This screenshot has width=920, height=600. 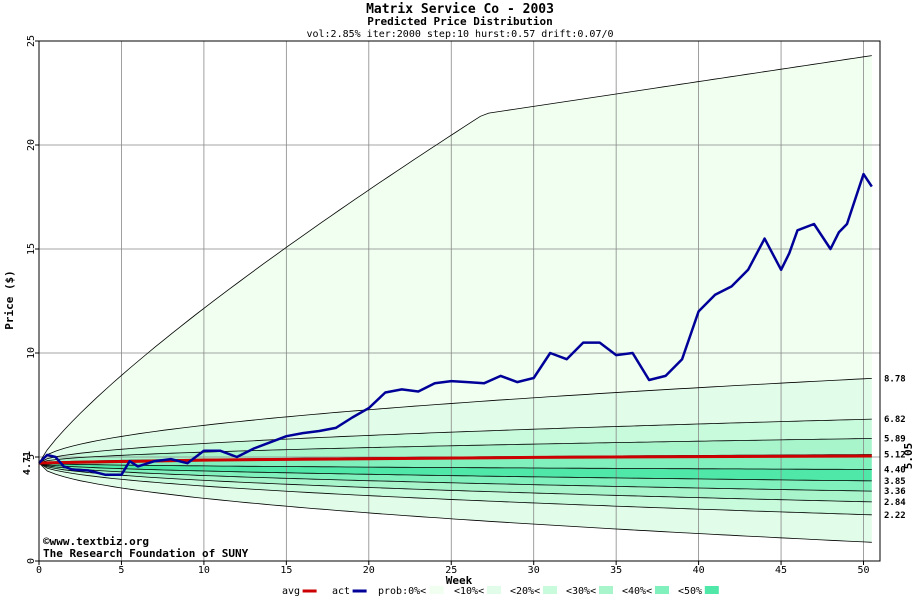 I want to click on x-tick-label: 25, so click(x=451, y=570).